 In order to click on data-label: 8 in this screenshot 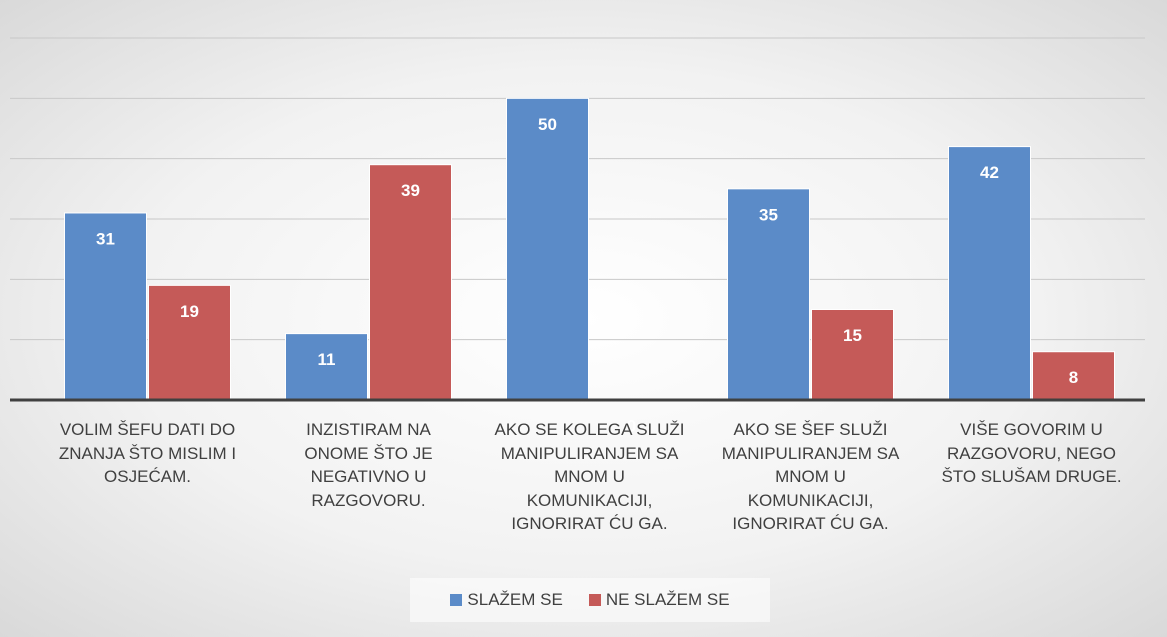, I will do `click(1073, 377)`.